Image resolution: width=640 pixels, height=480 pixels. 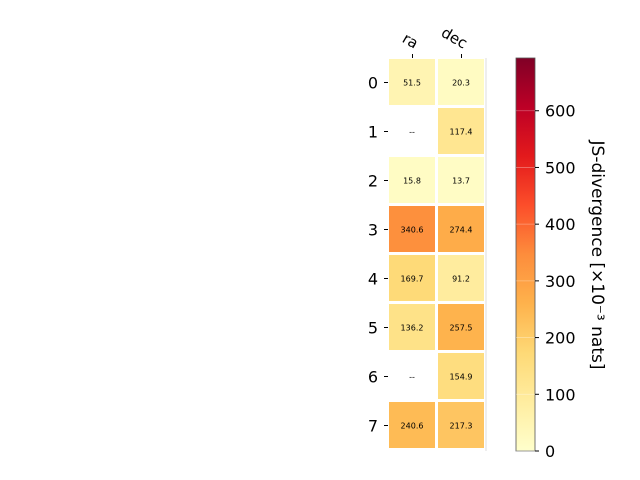 I want to click on y-tick-label: 6, so click(x=373, y=377).